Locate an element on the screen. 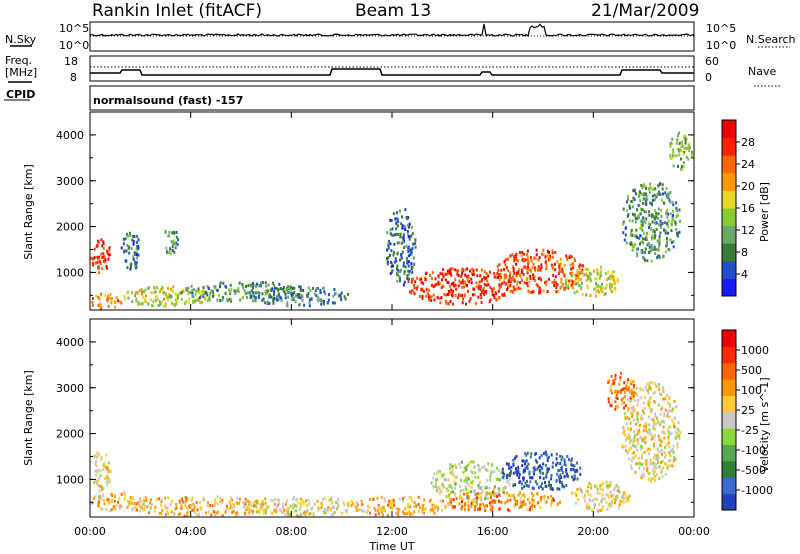 The height and width of the screenshot is (554, 800). x-tick-label: 16:00 is located at coordinates (493, 531).